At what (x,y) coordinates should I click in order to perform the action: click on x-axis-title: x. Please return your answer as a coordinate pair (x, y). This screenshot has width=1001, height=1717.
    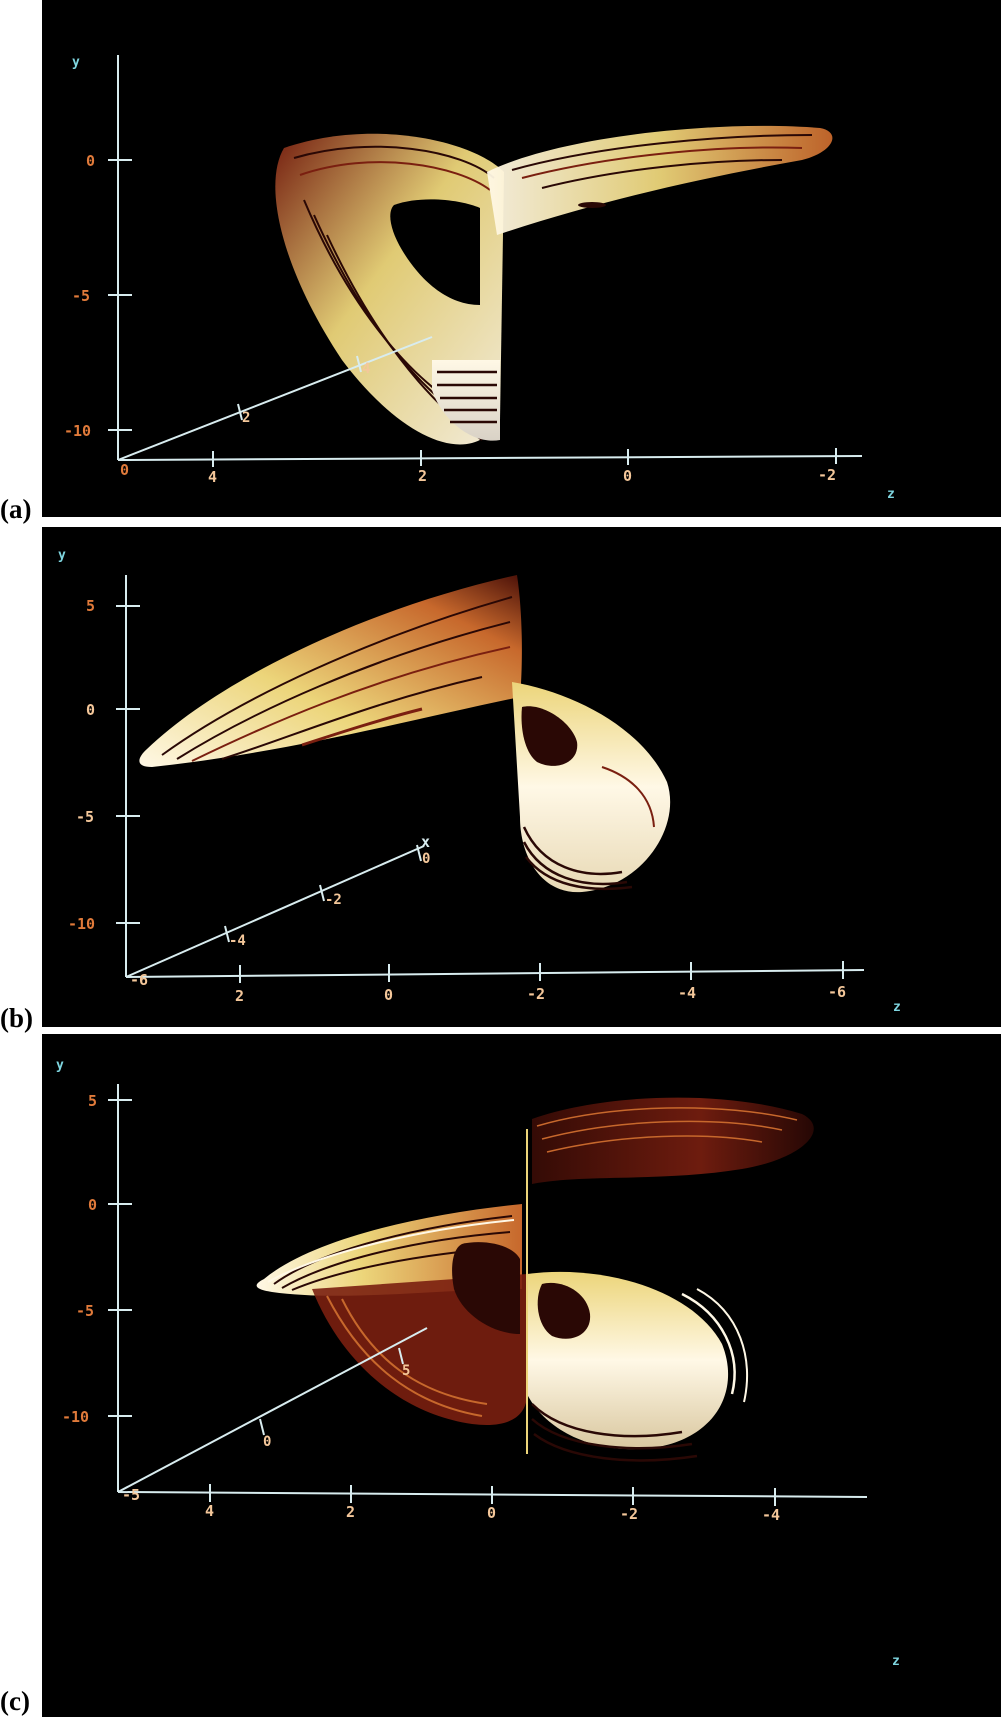
    Looking at the image, I should click on (425, 842).